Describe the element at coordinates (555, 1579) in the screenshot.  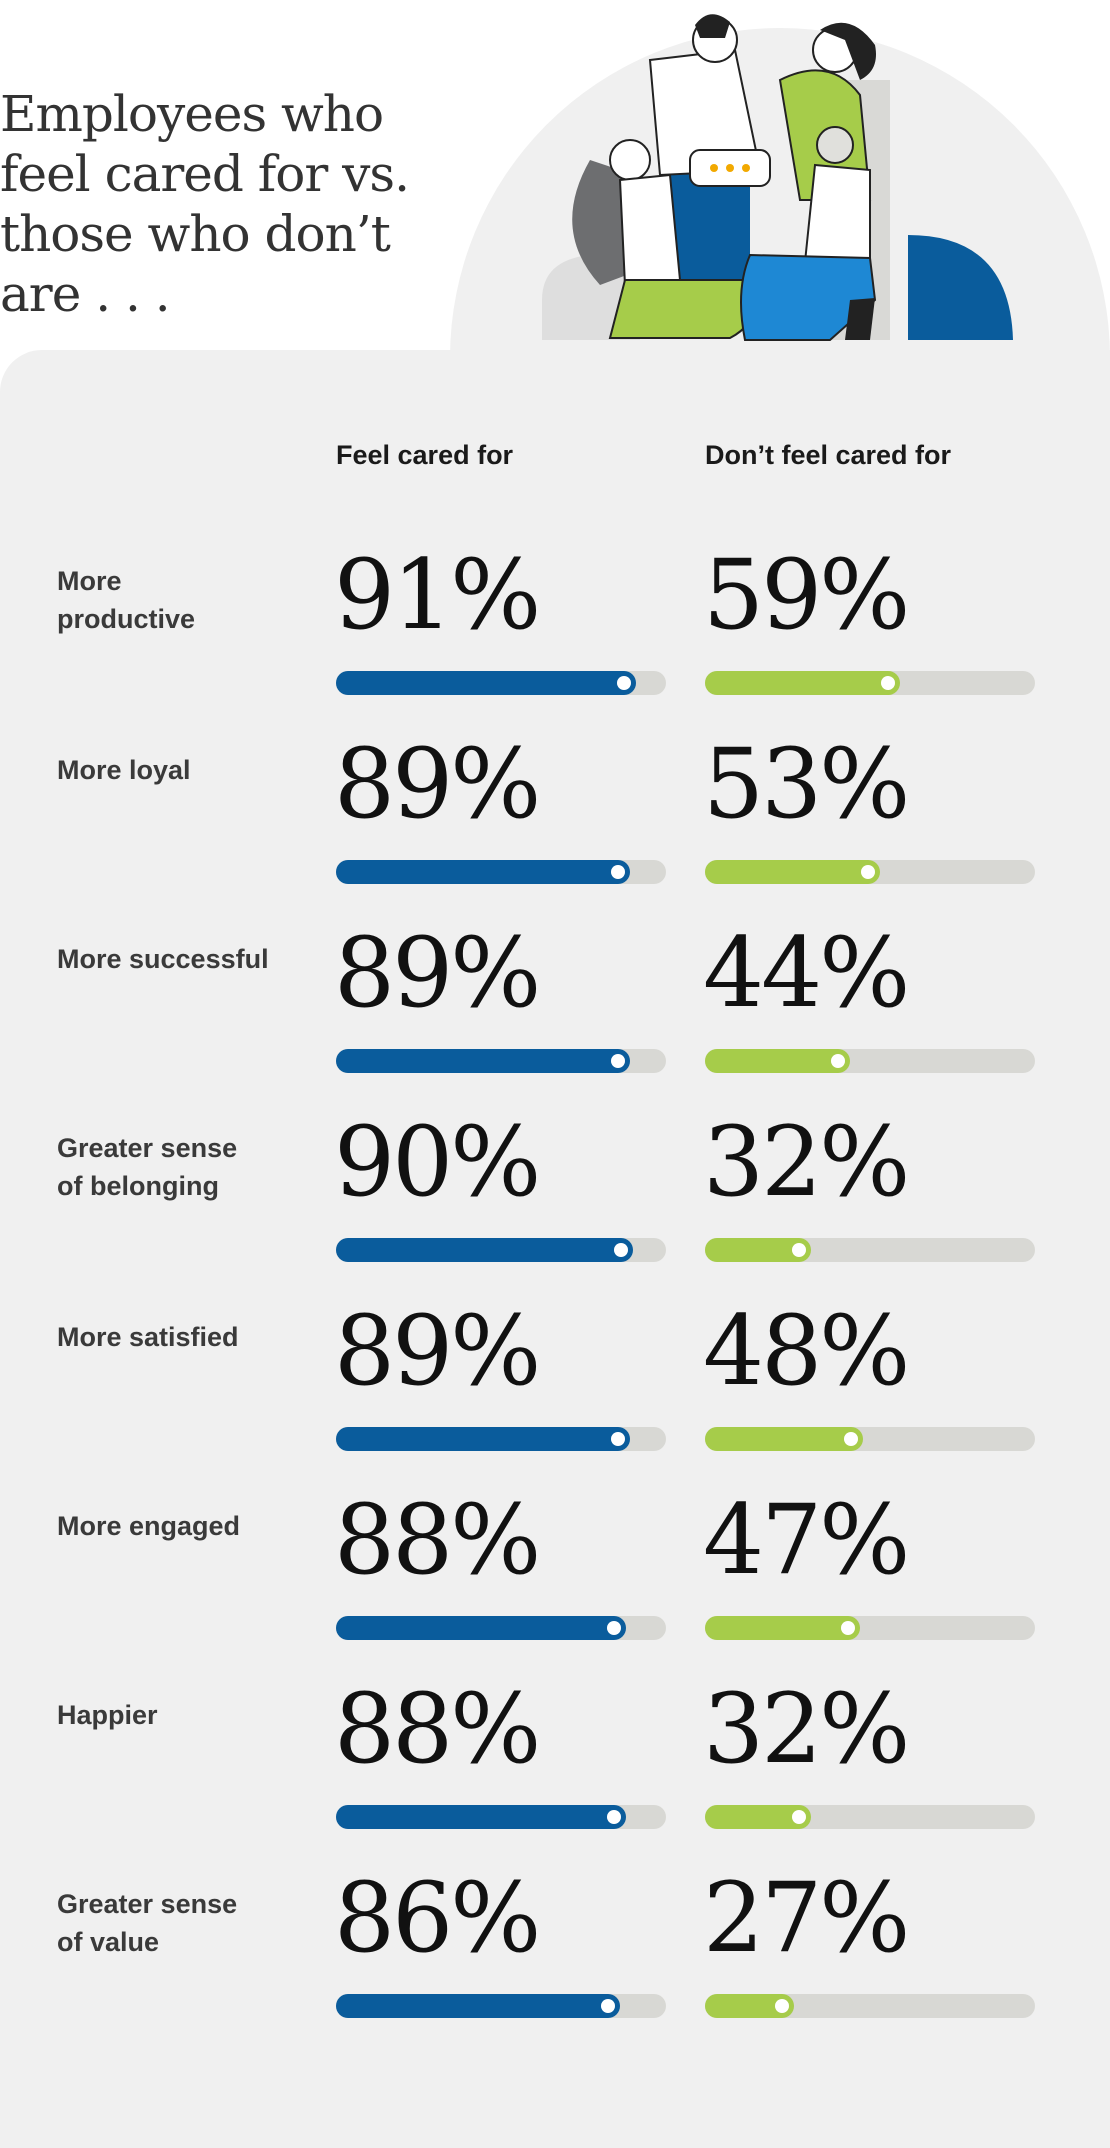
I see `comparison-row: More engaged 88% 47%` at that location.